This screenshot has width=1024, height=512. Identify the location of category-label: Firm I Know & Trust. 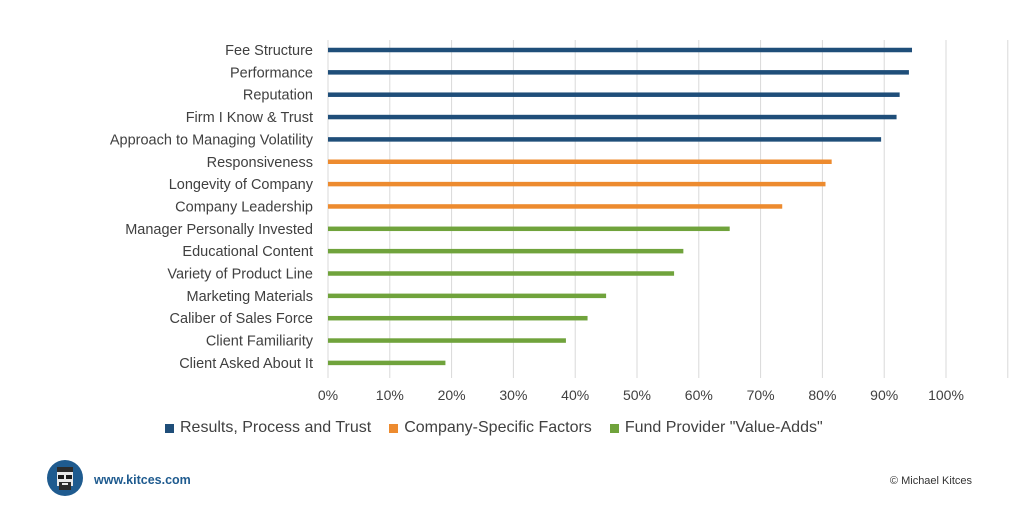
(249, 118).